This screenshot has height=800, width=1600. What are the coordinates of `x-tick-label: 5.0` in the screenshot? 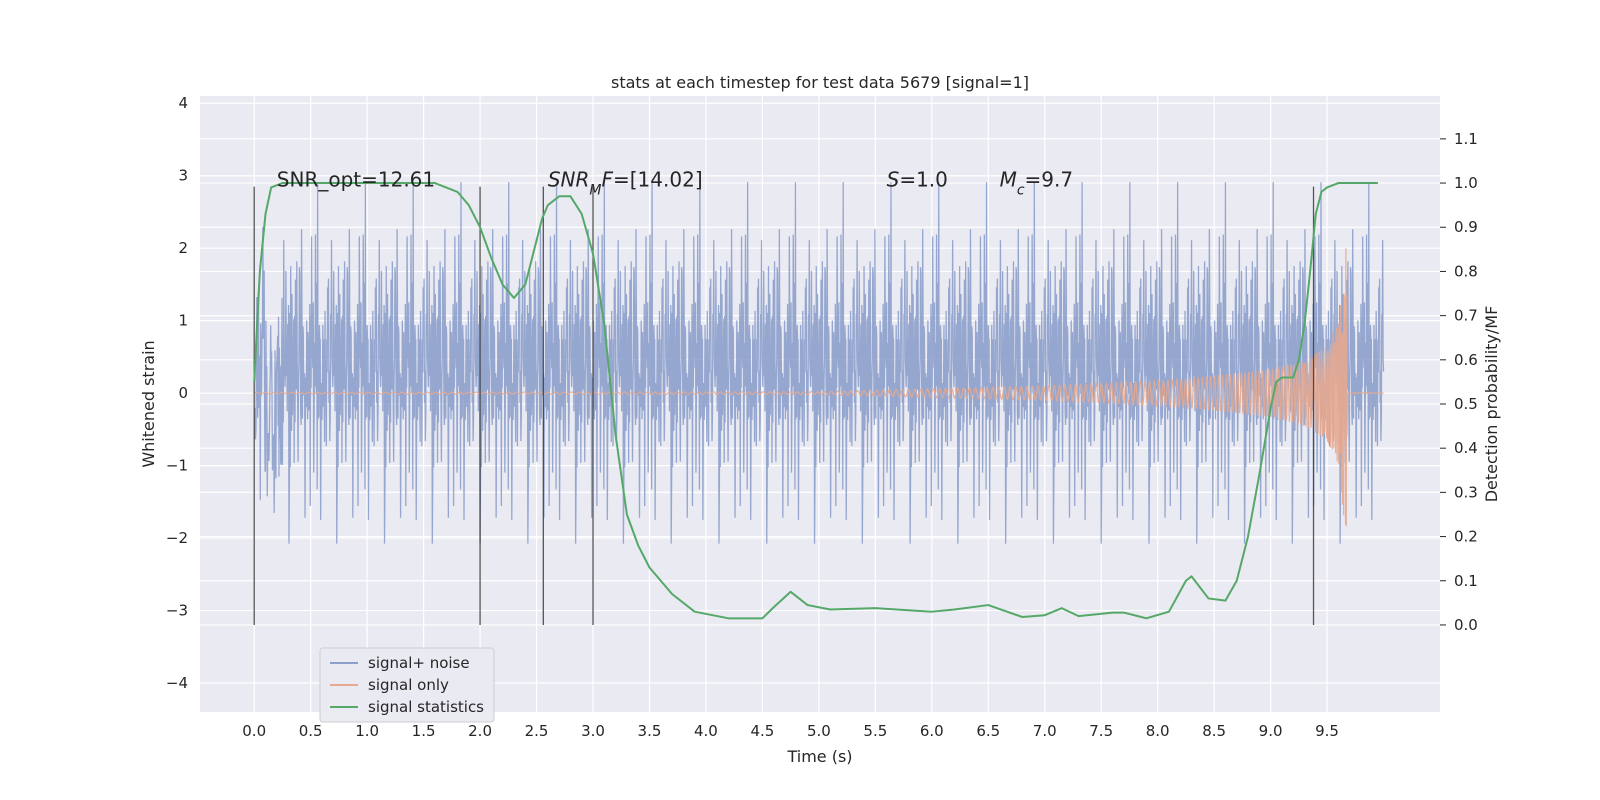 It's located at (819, 731).